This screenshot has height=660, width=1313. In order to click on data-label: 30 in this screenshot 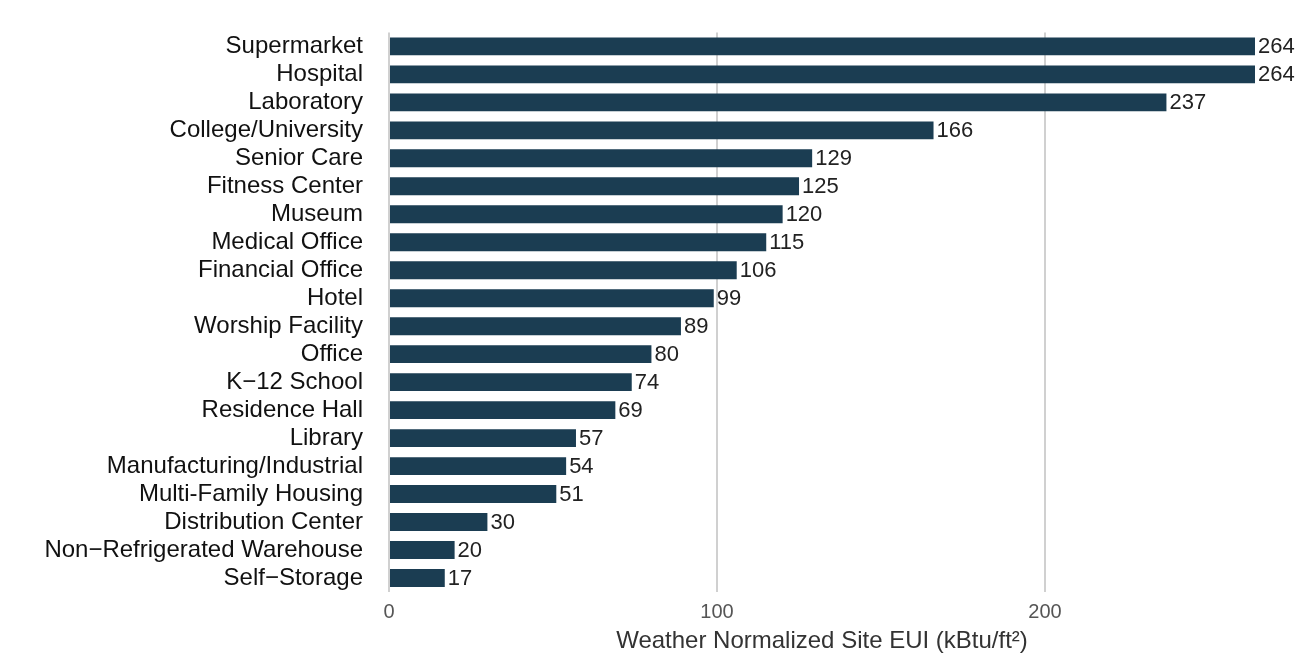, I will do `click(502, 522)`.